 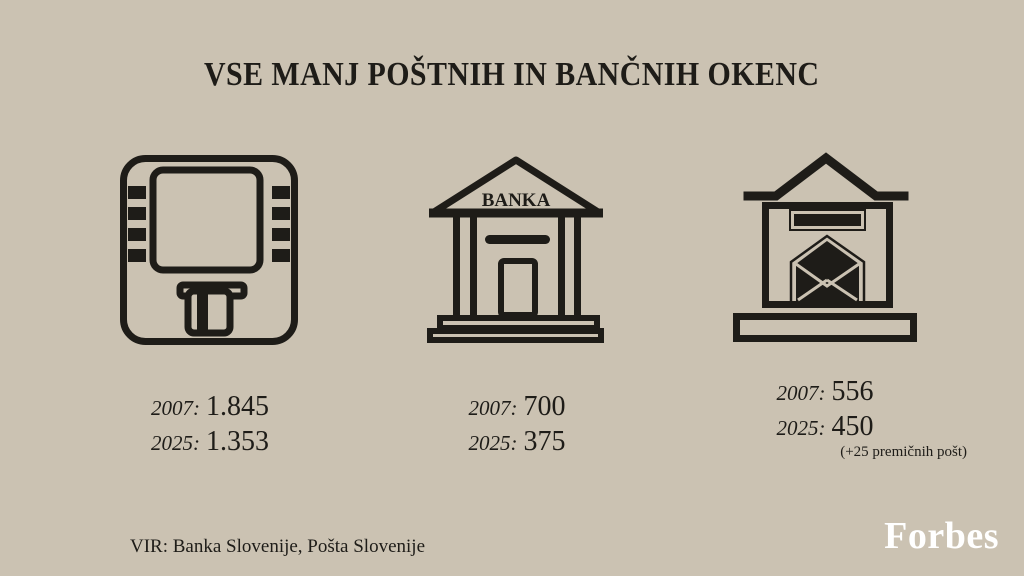 I want to click on page-title-text: VSE MANJ POŠTNIH IN BANČNIH OKENC, so click(x=512, y=74).